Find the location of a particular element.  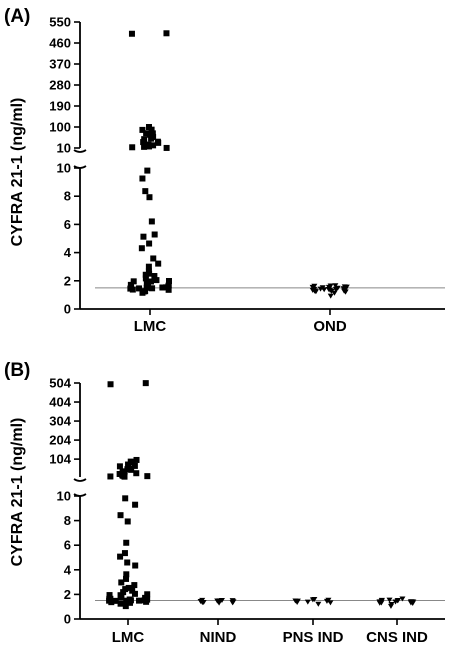

y-tick-label-upper: 280 is located at coordinates (60, 85).